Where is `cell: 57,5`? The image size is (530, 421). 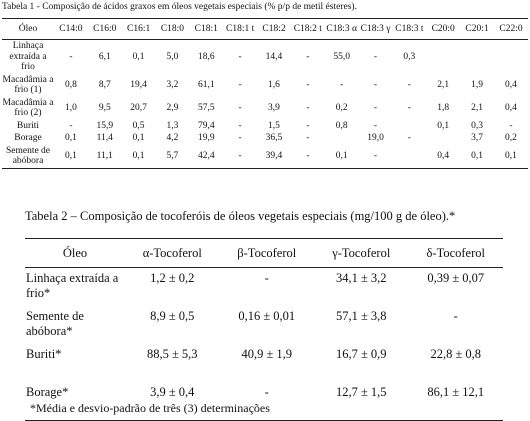 cell: 57,5 is located at coordinates (206, 107).